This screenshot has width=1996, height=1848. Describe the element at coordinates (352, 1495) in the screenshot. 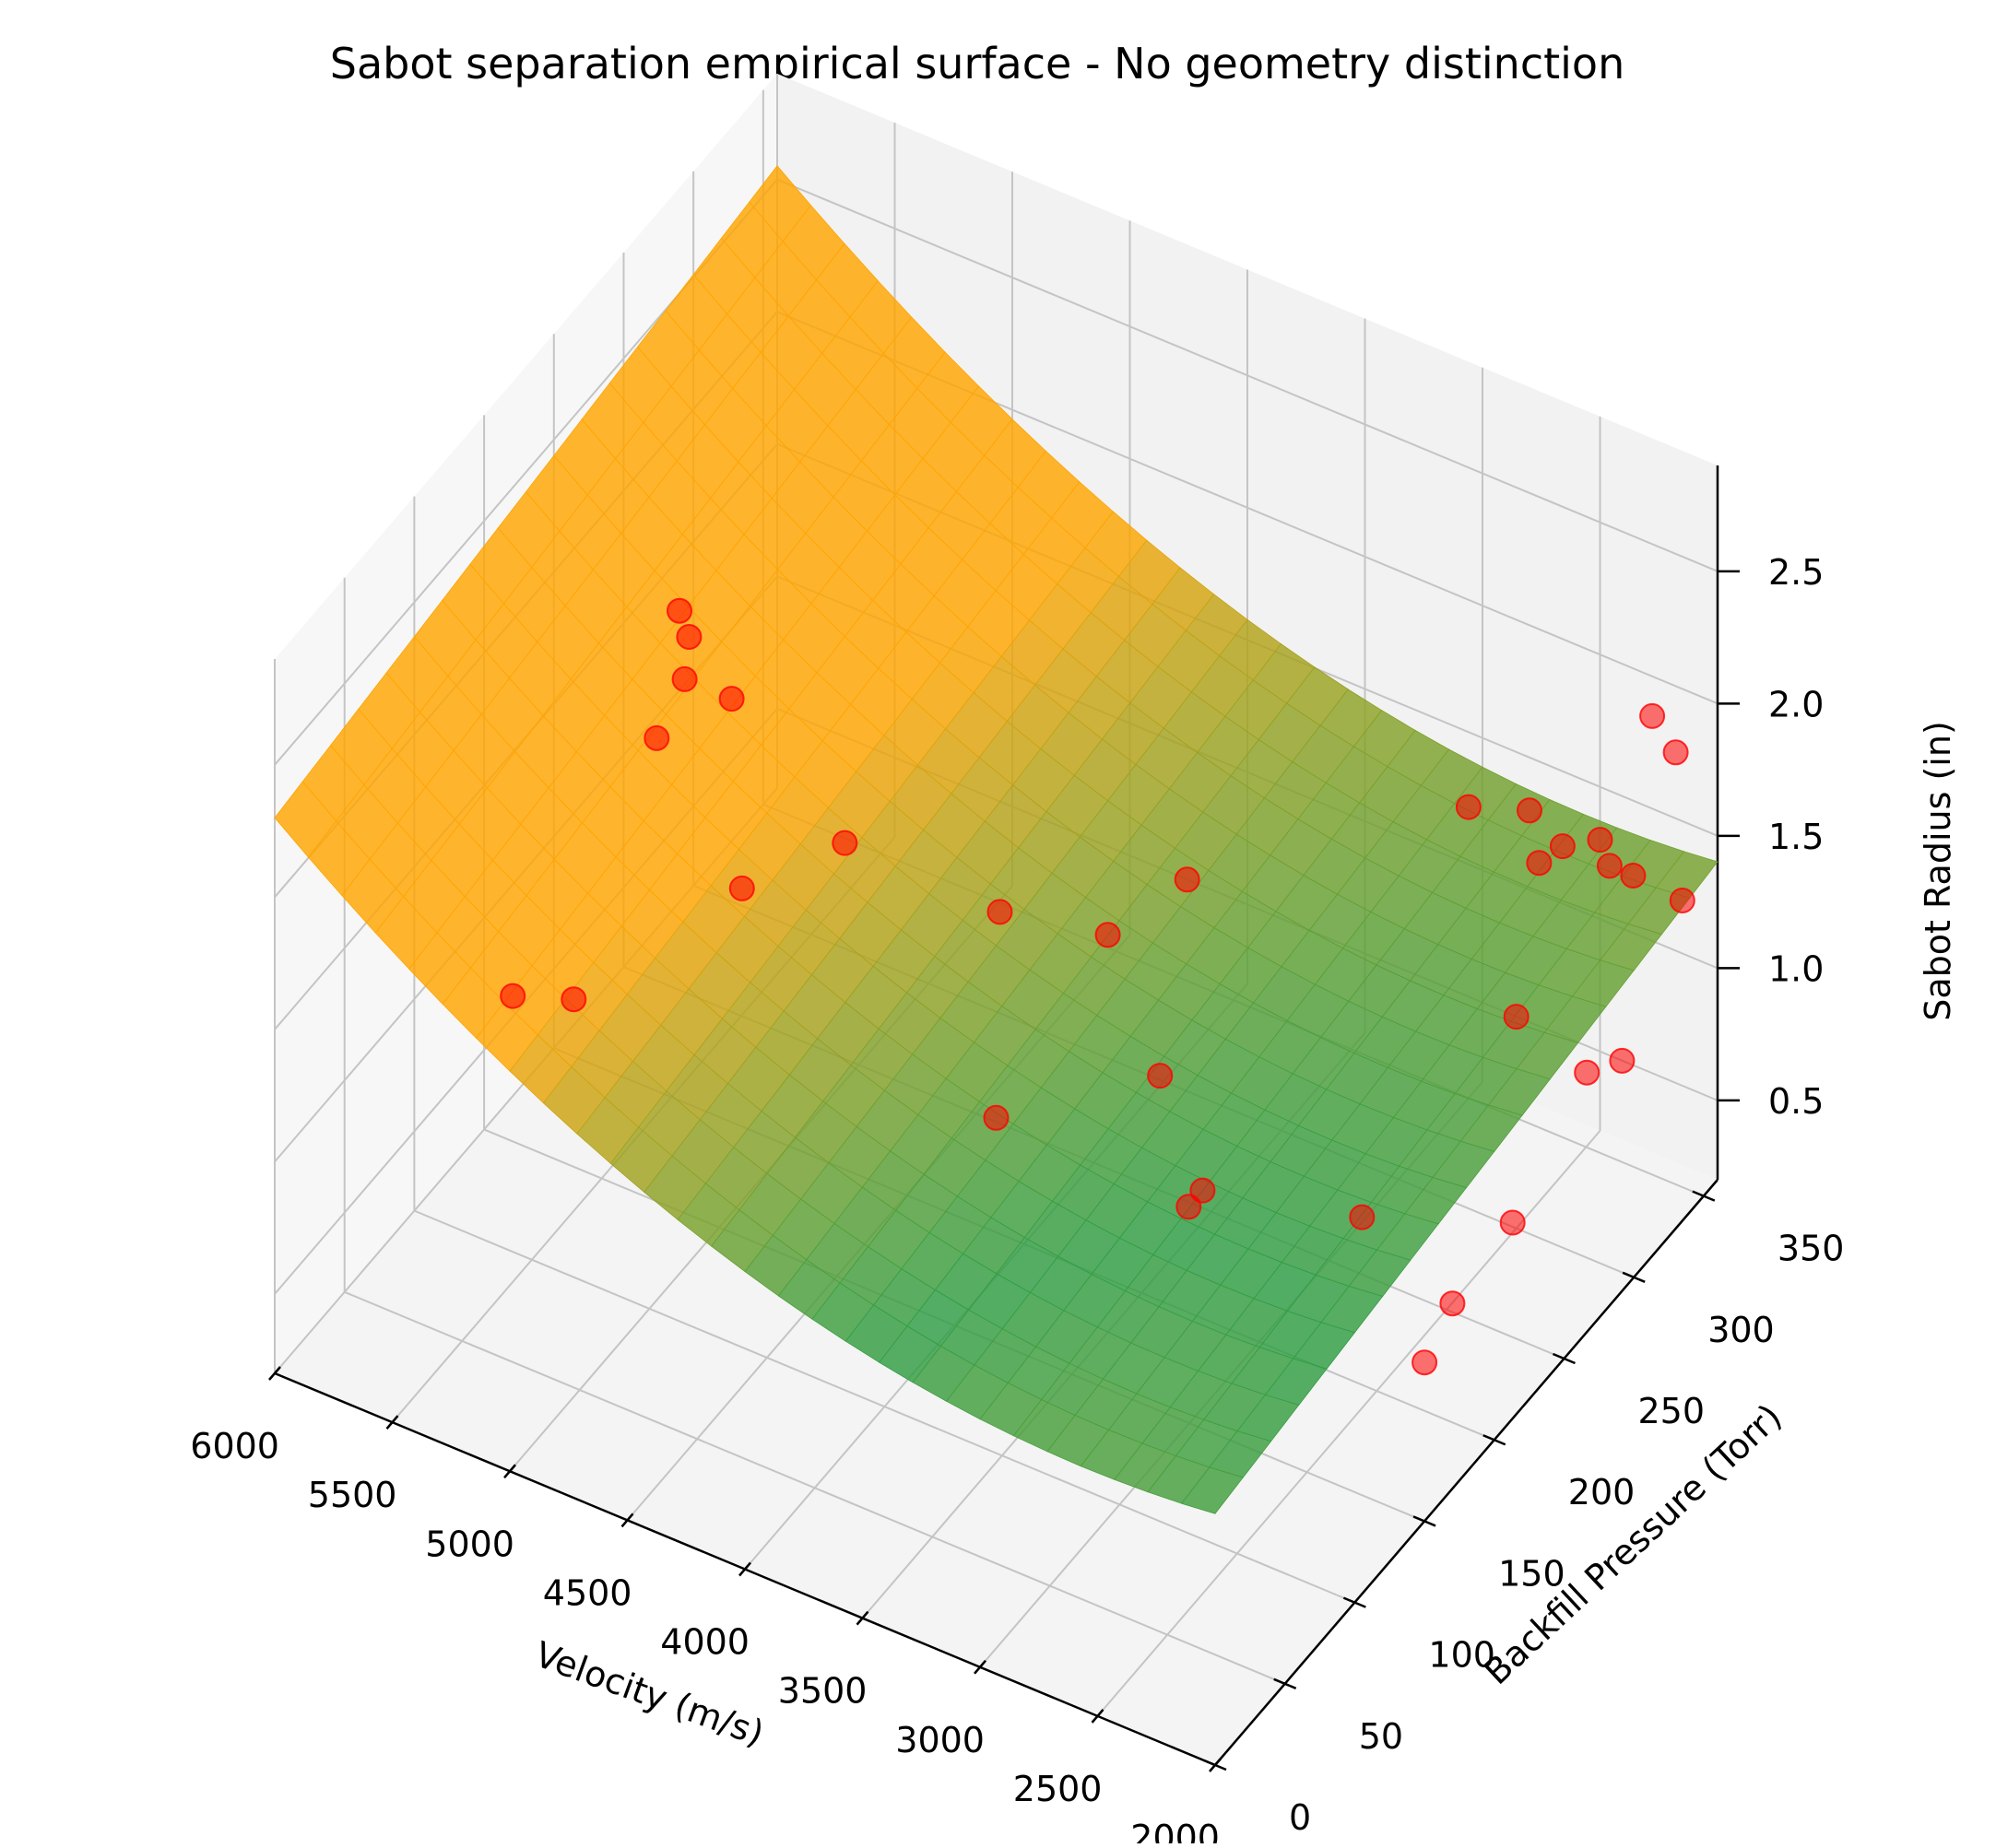

I see `x-tick-label: 5500` at that location.